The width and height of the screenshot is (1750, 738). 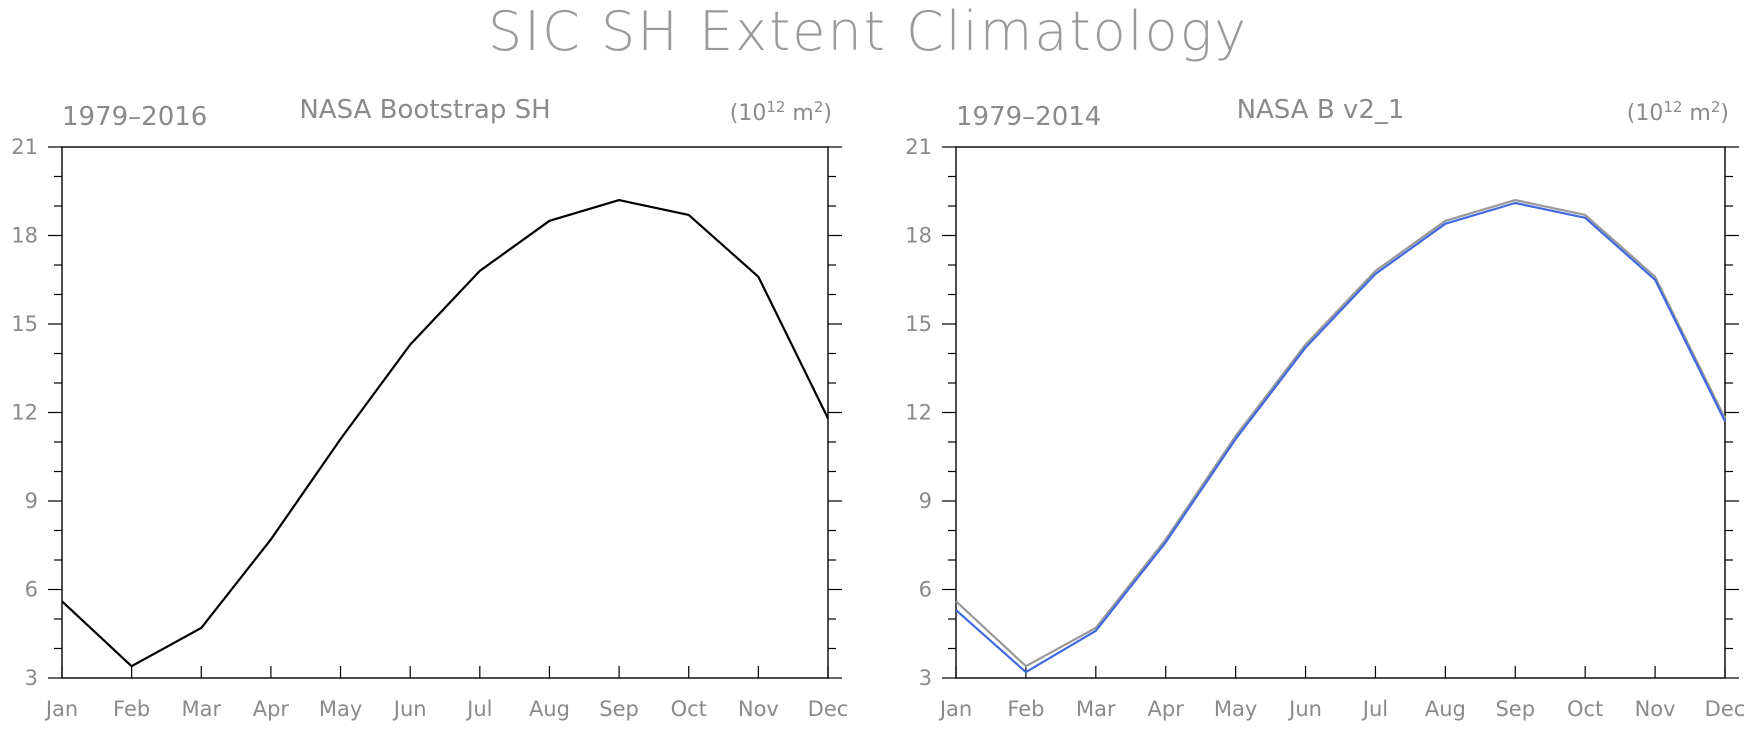 I want to click on panel-period-label: 1979–2016, so click(x=134, y=117).